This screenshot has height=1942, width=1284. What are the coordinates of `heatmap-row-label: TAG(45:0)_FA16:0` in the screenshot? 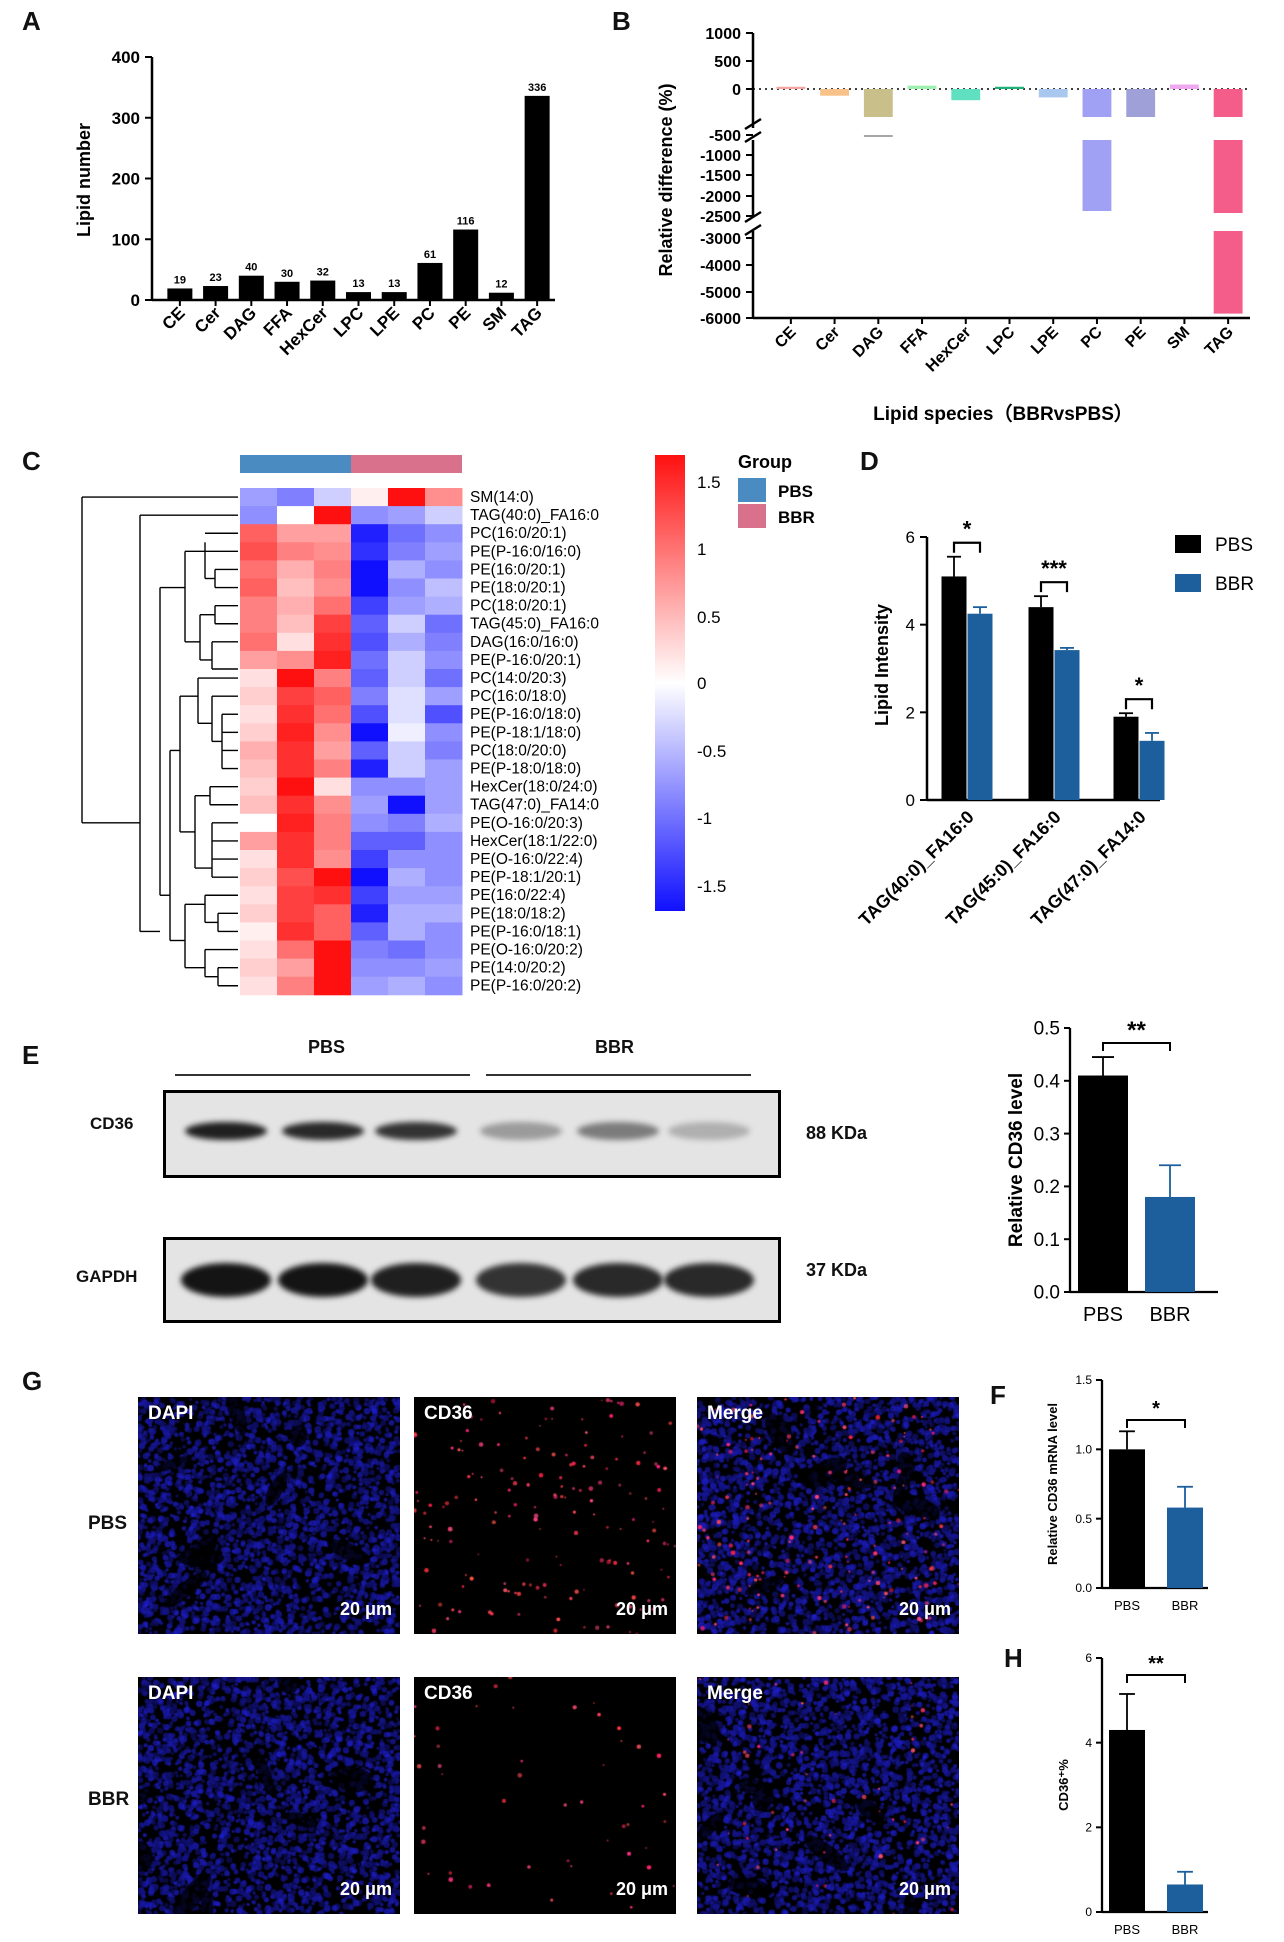 It's located at (534, 624).